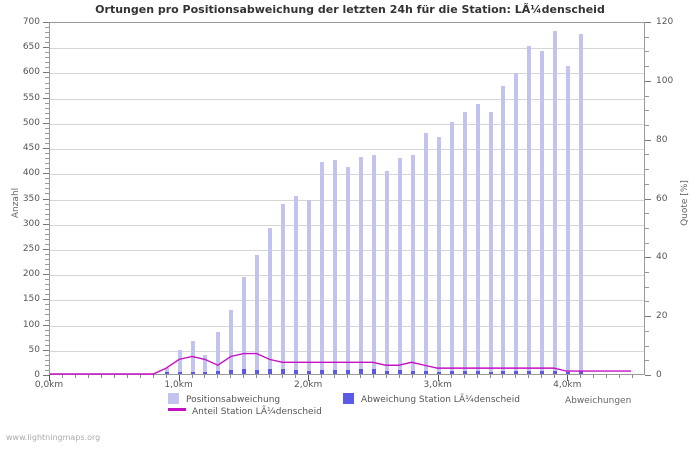 The width and height of the screenshot is (700, 450). Describe the element at coordinates (431, 399) in the screenshot. I see `legend-item-abweichung-station: Abweichung Station LÃ¼denscheid` at that location.